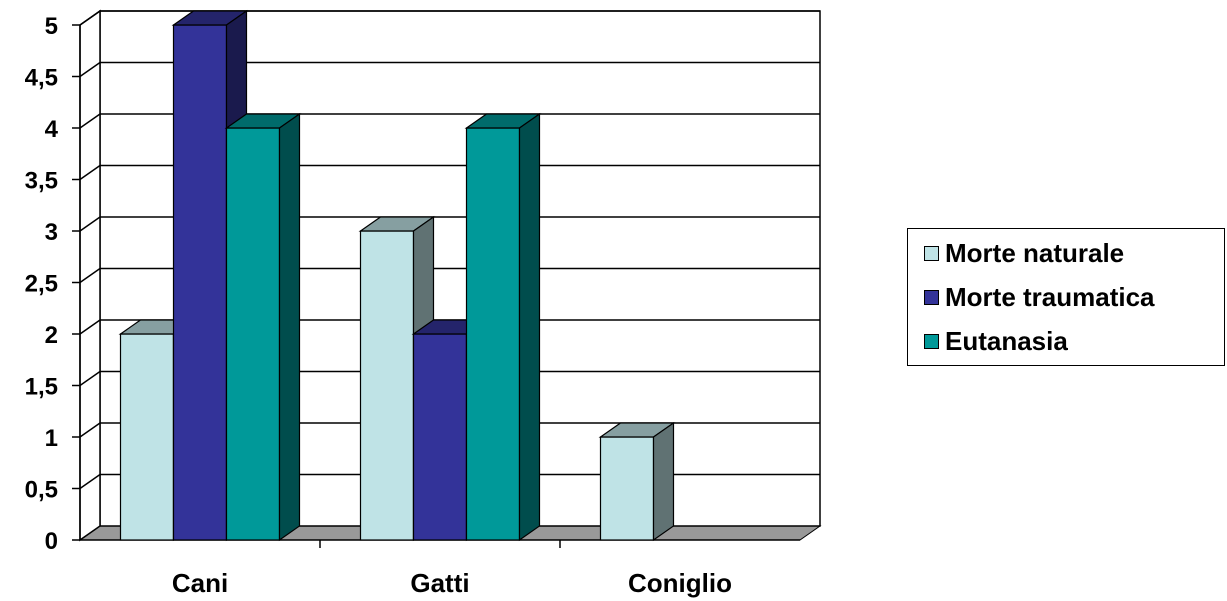 Image resolution: width=1227 pixels, height=601 pixels. What do you see at coordinates (41, 387) in the screenshot?
I see `y-tick-label: 1,5` at bounding box center [41, 387].